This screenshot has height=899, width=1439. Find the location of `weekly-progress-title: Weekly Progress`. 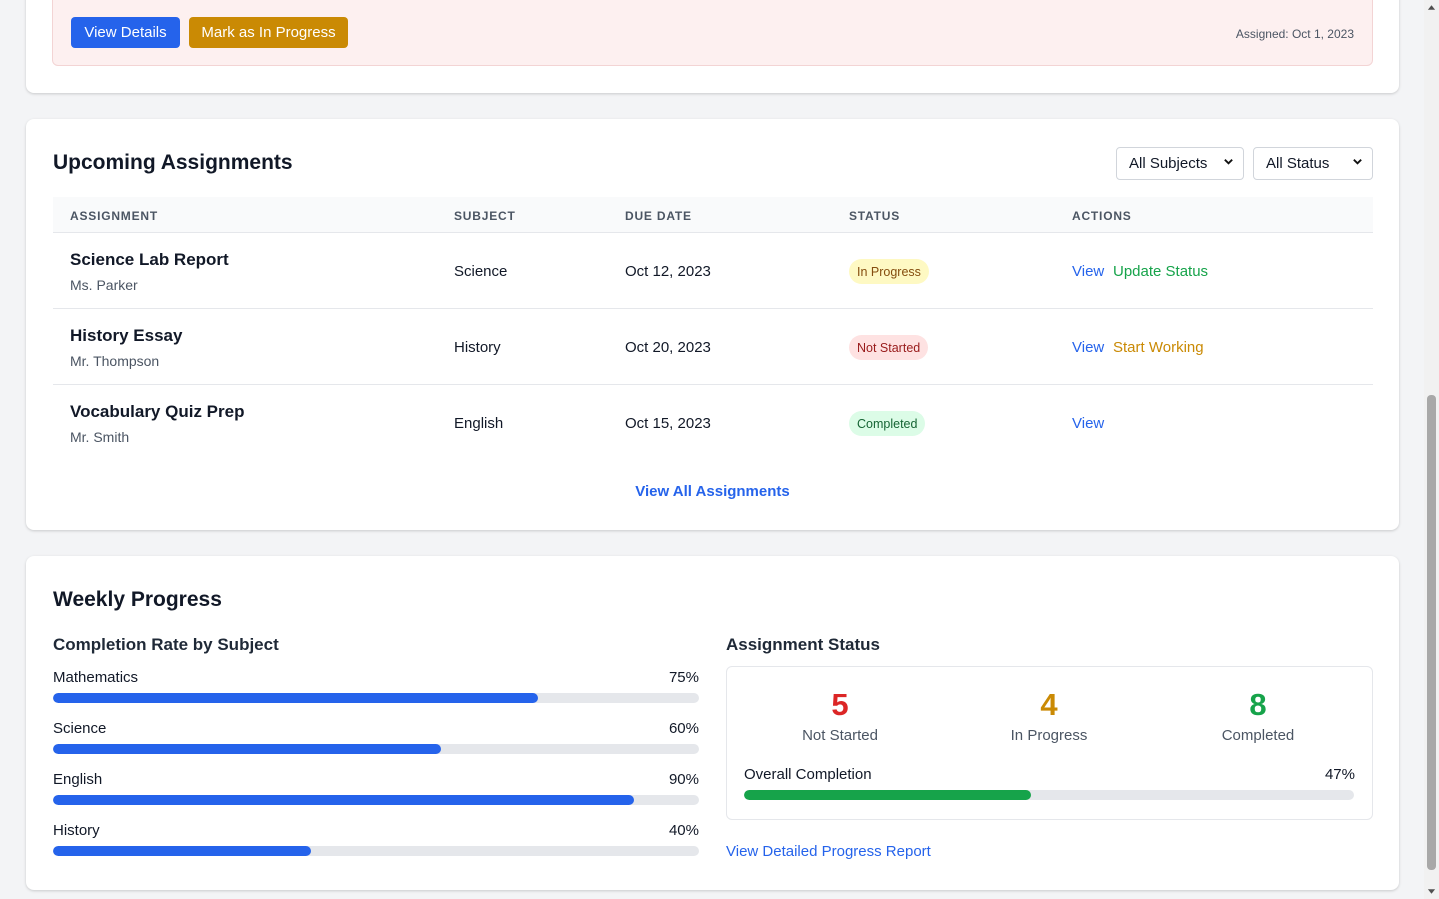

weekly-progress-title: Weekly Progress is located at coordinates (137, 599).